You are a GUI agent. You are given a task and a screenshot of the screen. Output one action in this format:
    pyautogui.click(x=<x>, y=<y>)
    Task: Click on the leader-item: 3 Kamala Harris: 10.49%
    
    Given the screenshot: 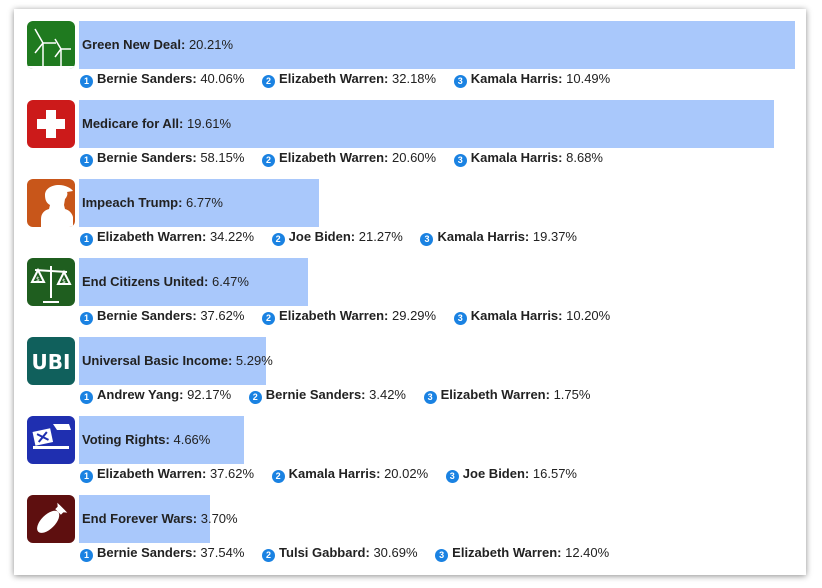 What is the action you would take?
    pyautogui.click(x=532, y=79)
    